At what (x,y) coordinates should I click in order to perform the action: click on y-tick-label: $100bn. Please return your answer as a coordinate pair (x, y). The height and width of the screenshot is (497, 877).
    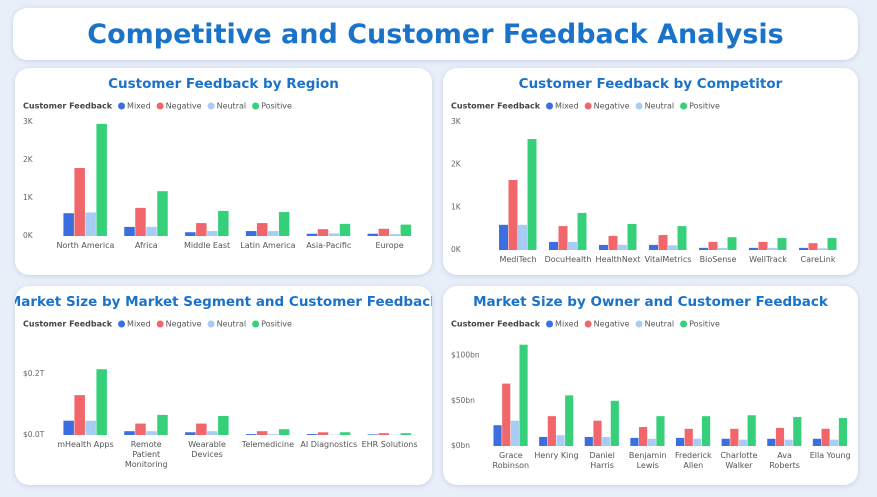
    Looking at the image, I should click on (465, 355).